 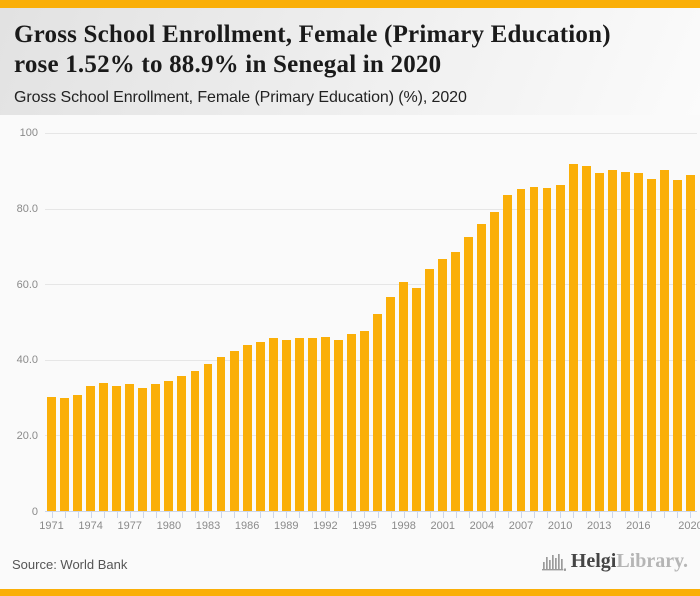 I want to click on x-tick-1991, so click(x=313, y=514).